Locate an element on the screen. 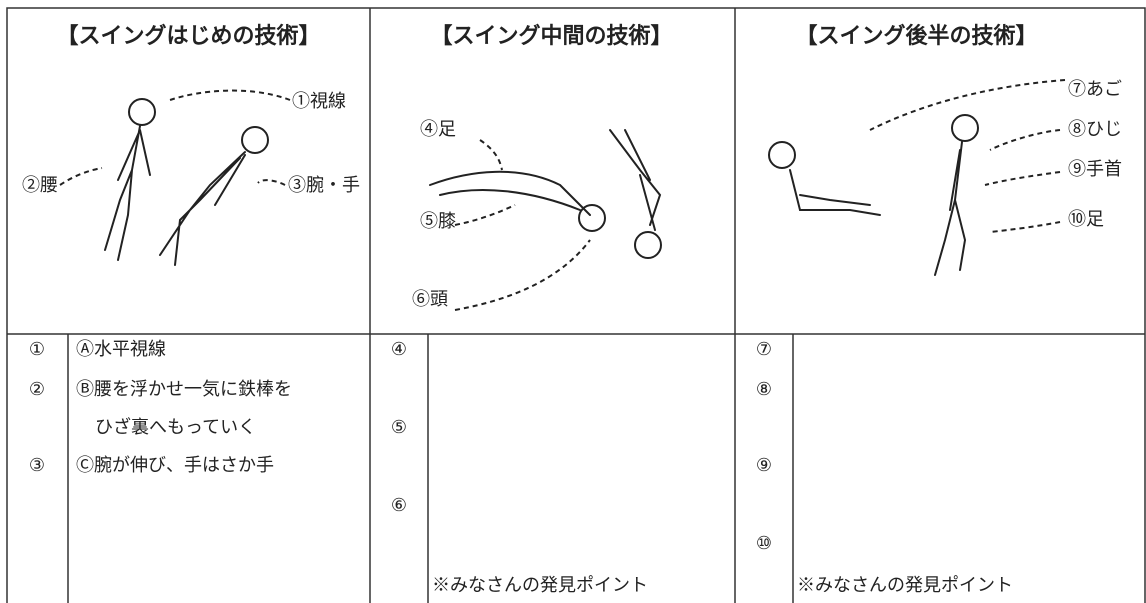  column-title: 【スイング中間の技術】 is located at coordinates (551, 36).